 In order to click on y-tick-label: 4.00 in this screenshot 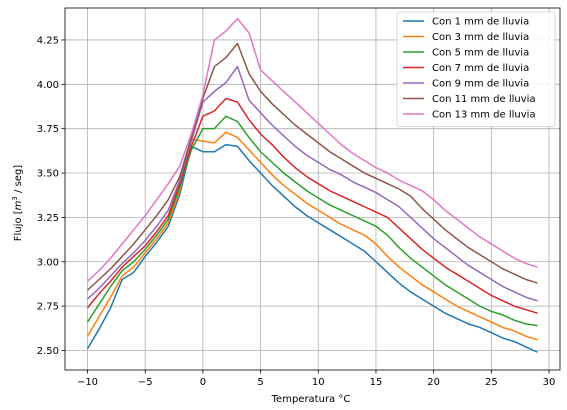, I will do `click(48, 85)`.